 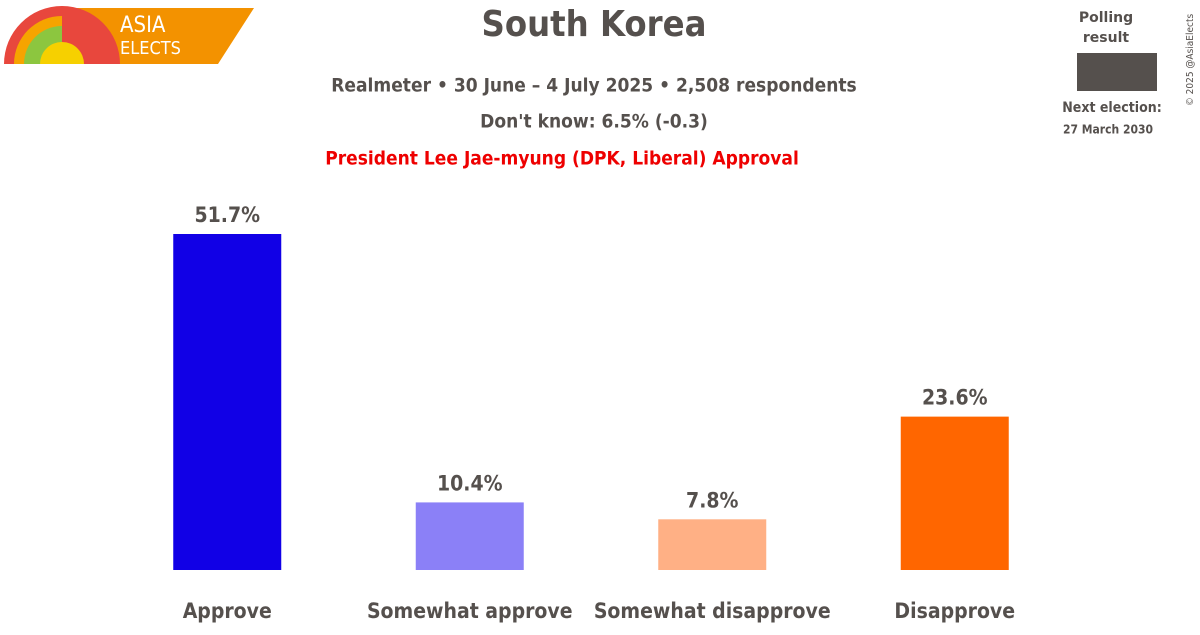 I want to click on logo: ASIA ELECTS, so click(x=129, y=35).